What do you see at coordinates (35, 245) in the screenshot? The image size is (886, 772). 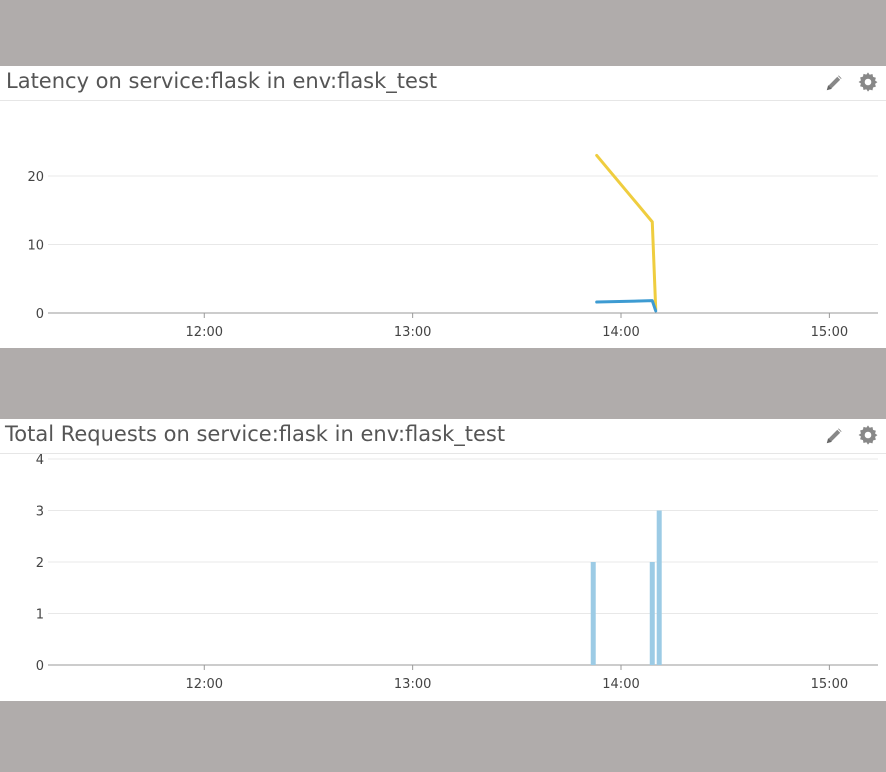 I see `y-tick-label: 10` at bounding box center [35, 245].